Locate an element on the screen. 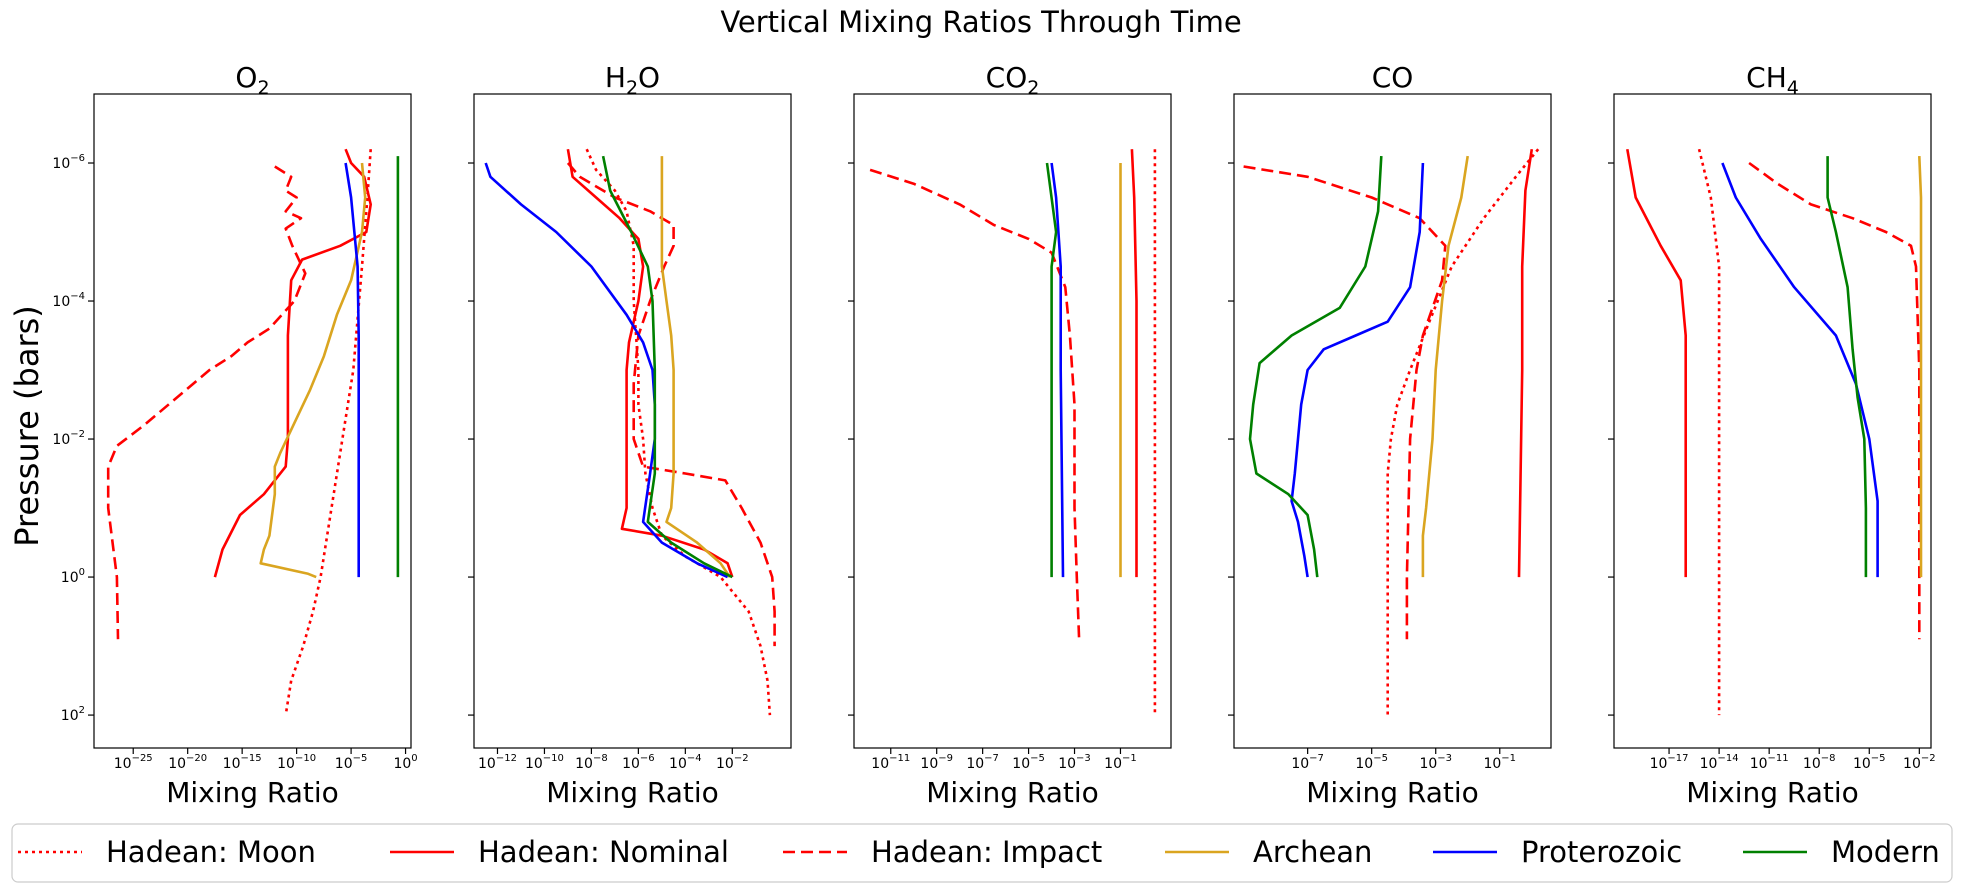 Image resolution: width=1962 pixels, height=890 pixels. line-co2-proterozoic is located at coordinates (1057, 370).